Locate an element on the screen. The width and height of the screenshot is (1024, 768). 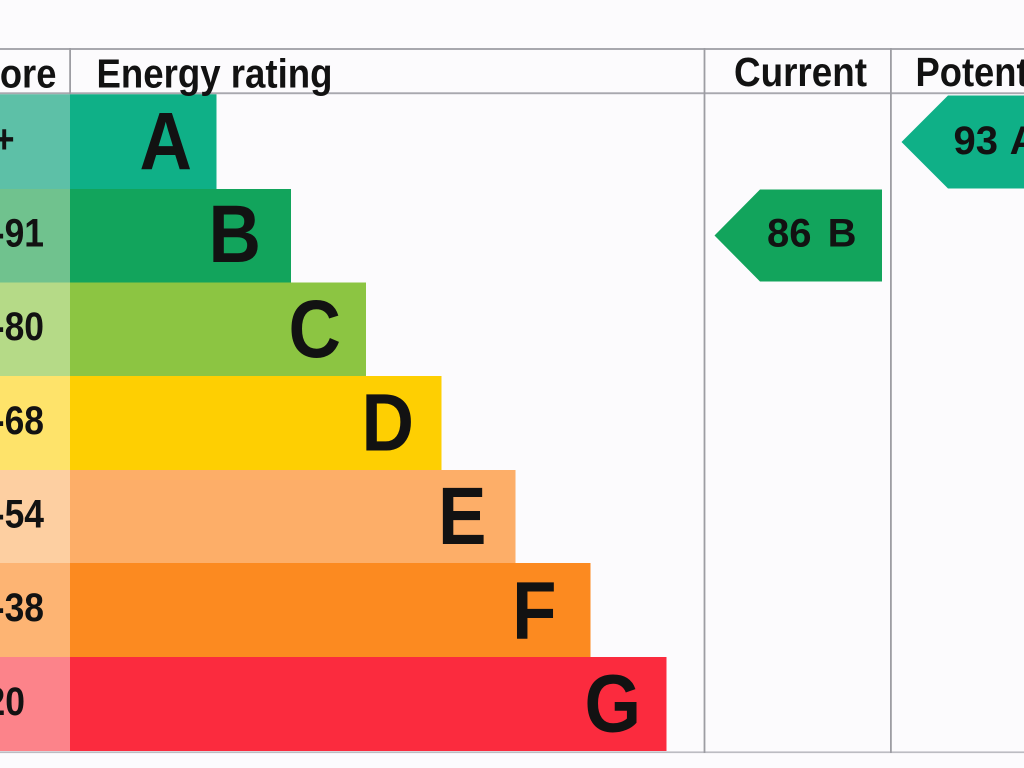
svg-text: 93 A is located at coordinates (989, 141).